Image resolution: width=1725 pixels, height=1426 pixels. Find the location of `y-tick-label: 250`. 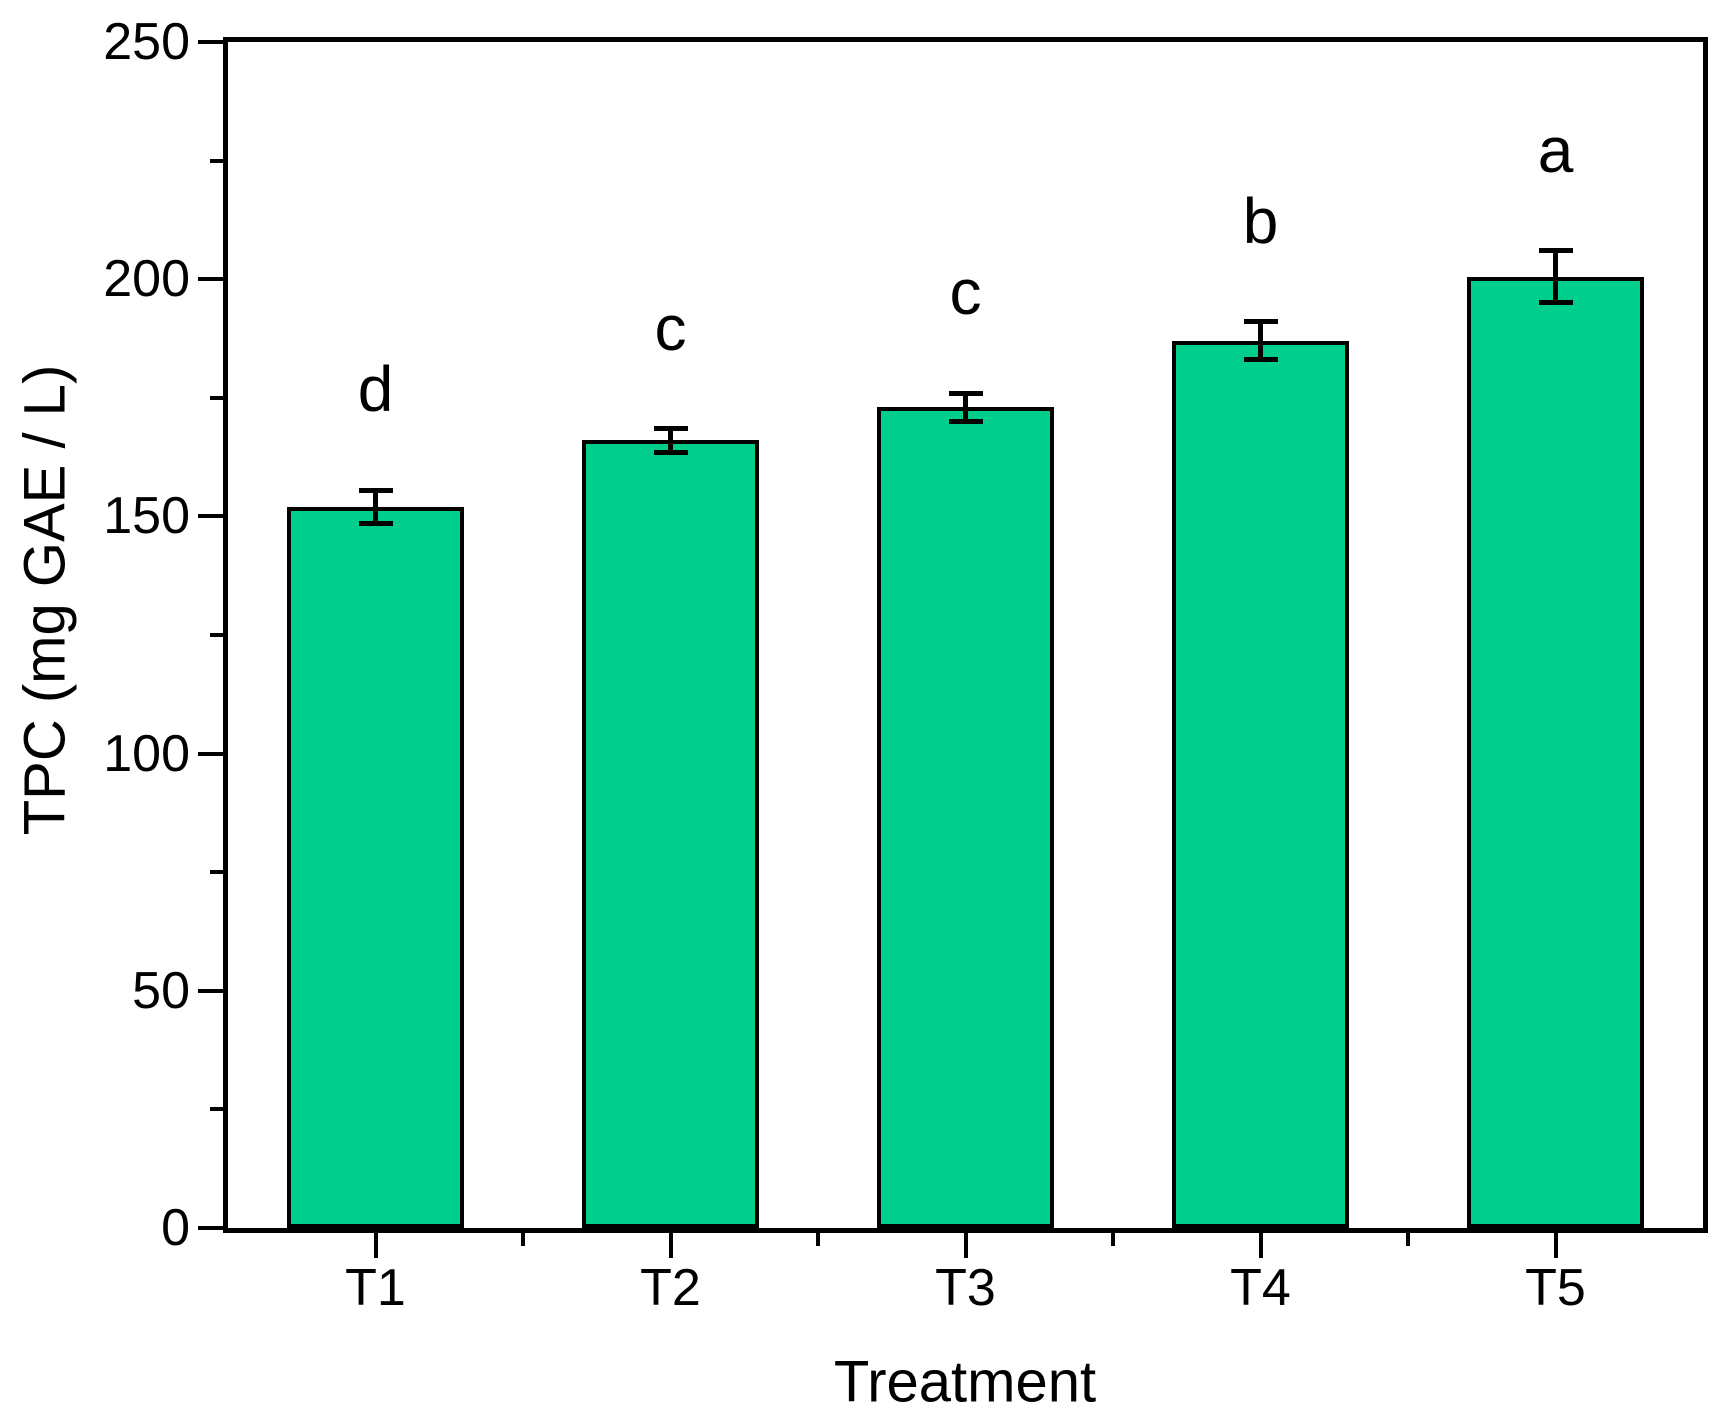

y-tick-label: 250 is located at coordinates (146, 42).